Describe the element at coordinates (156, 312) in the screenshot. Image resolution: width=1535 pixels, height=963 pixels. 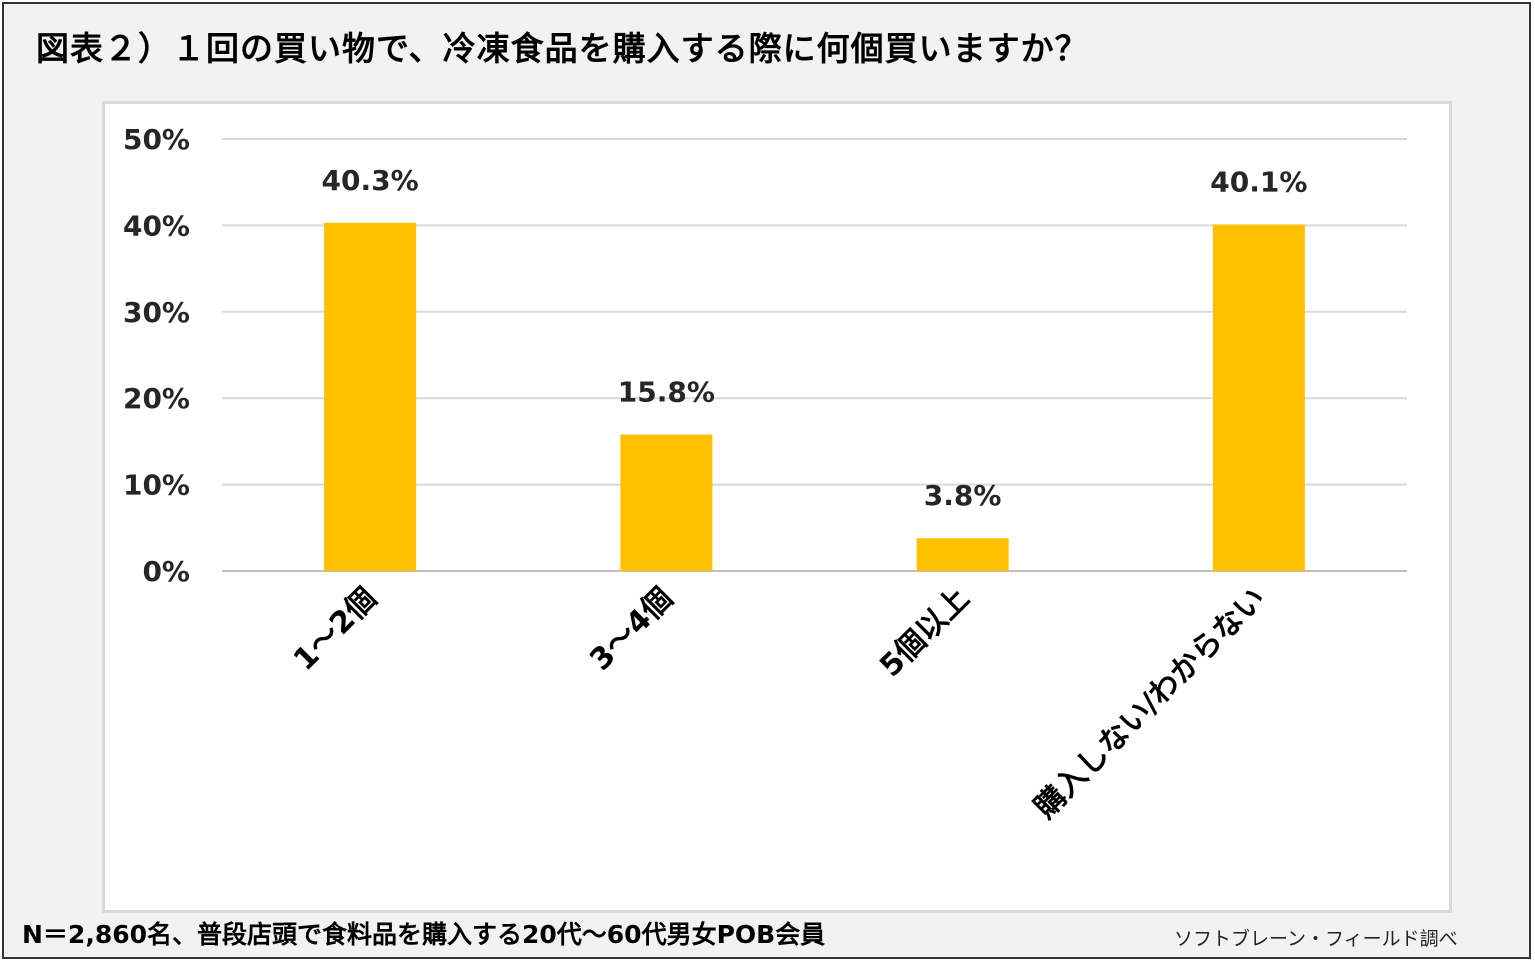
I see `y-tick-label: 30%` at that location.